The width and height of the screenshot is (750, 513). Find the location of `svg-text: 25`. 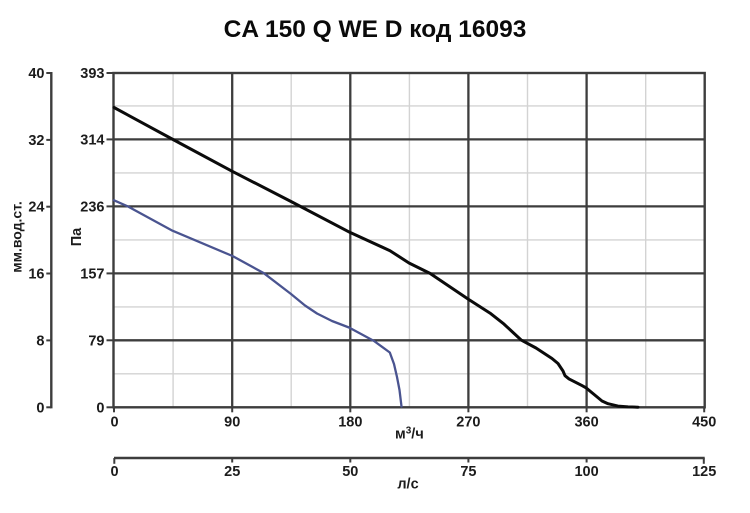

svg-text: 25 is located at coordinates (232, 472).